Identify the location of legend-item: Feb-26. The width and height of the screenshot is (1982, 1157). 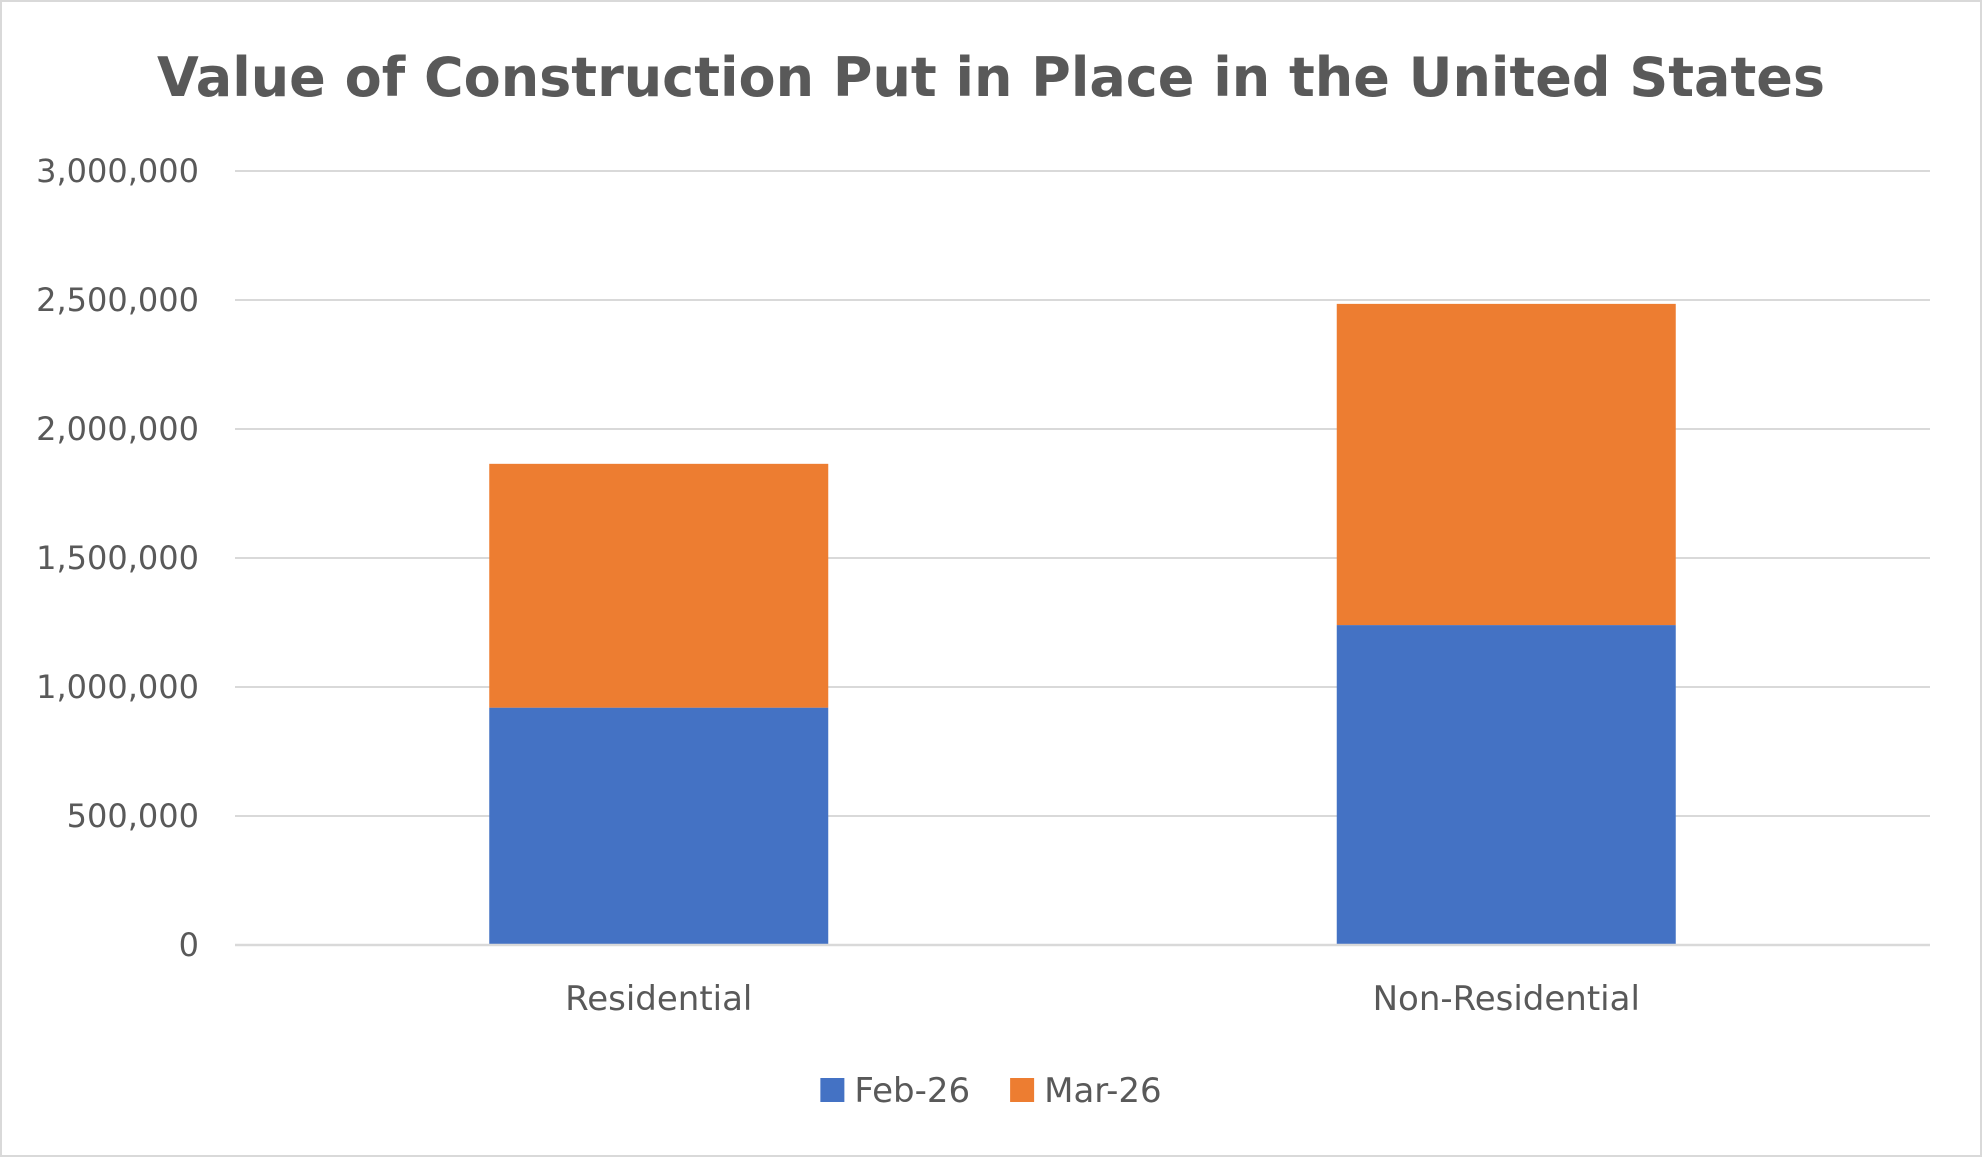
(895, 1091).